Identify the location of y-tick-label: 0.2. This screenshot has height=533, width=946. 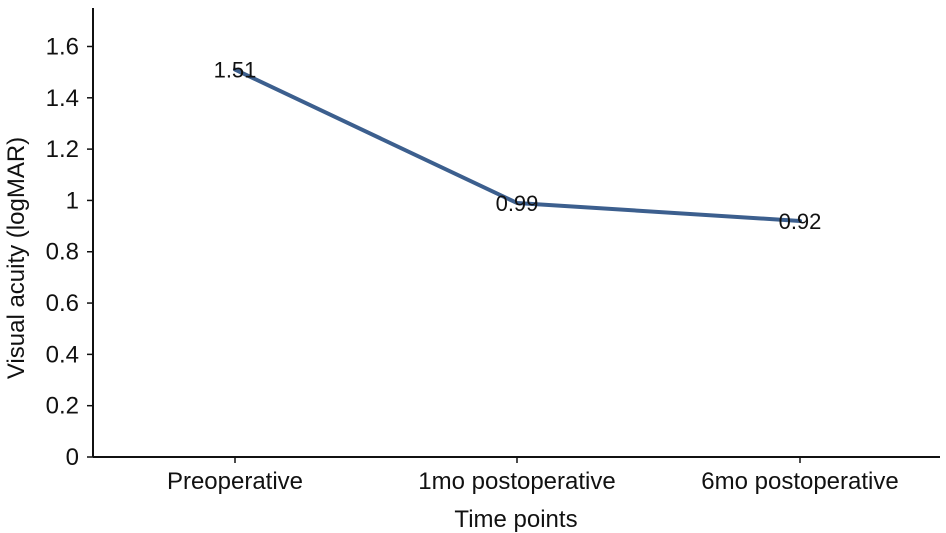
(62, 406).